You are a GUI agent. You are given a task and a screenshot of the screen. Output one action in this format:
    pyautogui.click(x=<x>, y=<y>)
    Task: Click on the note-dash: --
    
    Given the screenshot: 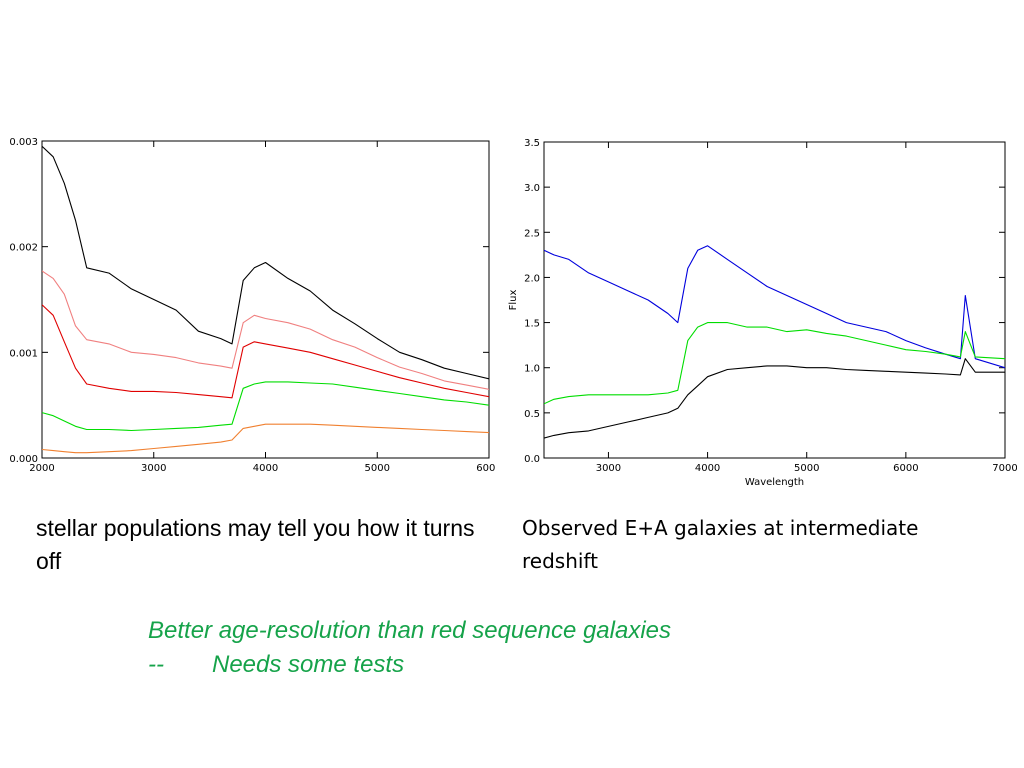 What is the action you would take?
    pyautogui.click(x=156, y=664)
    